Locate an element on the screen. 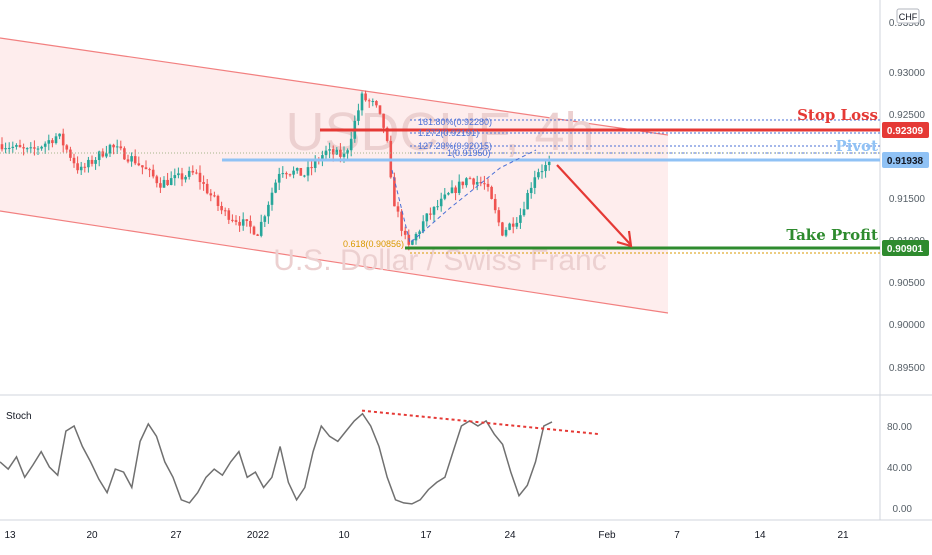 The width and height of the screenshot is (932, 555). channel-lower-line is located at coordinates (334, 262).